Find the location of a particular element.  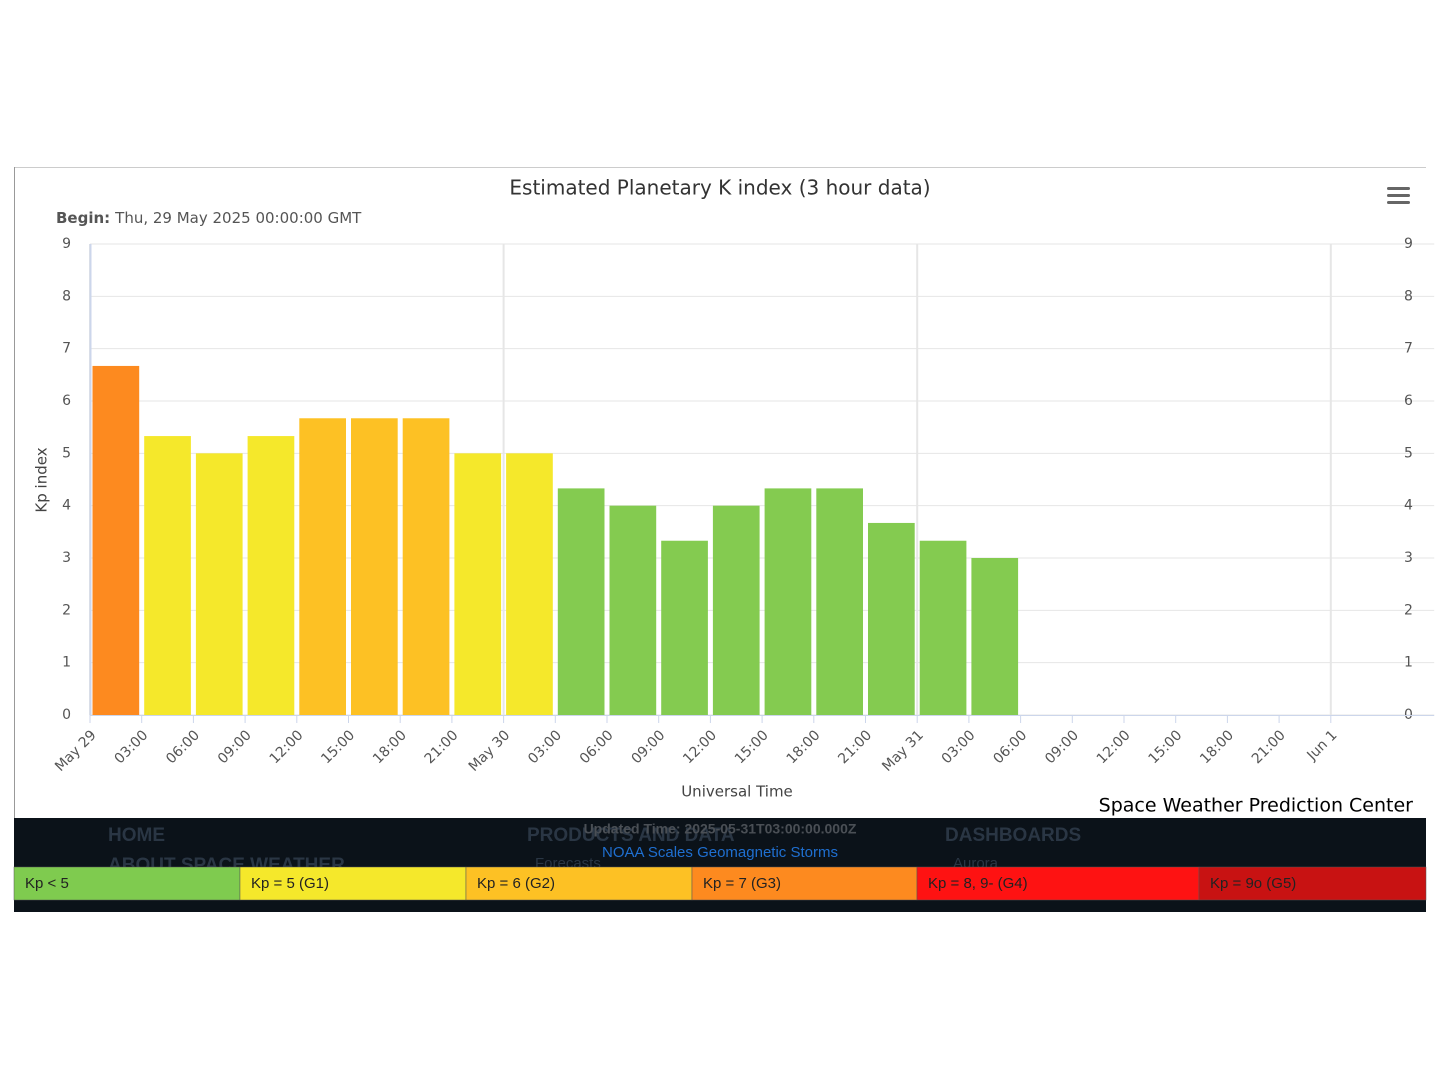

legend-label: Kp = 6 (G2) is located at coordinates (516, 883).